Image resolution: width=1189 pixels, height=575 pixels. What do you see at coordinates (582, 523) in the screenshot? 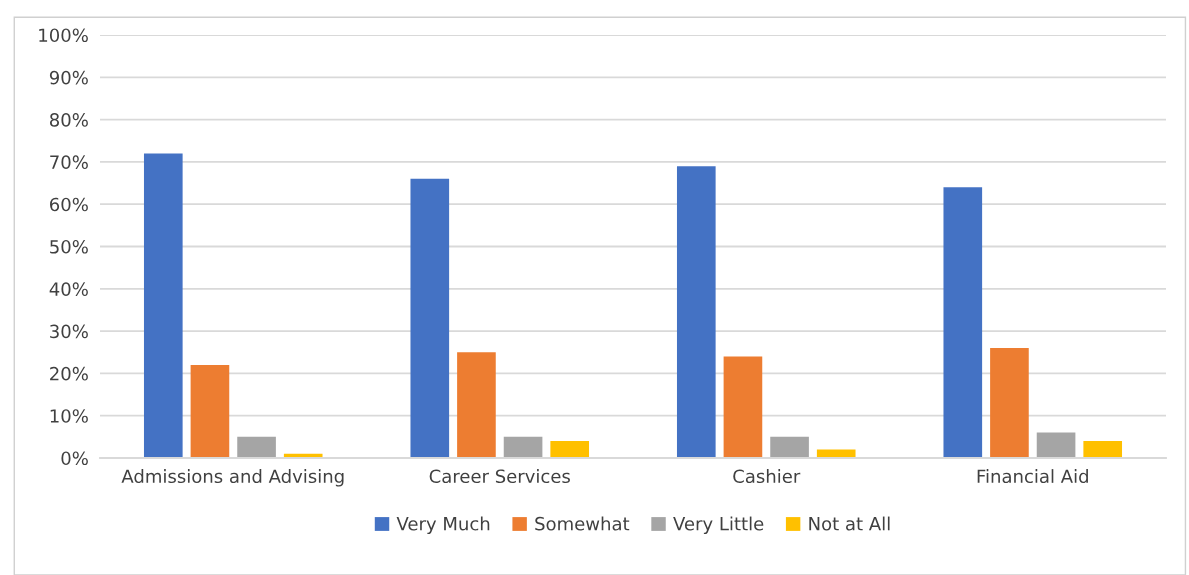
I see `legend-label: Somewhat` at bounding box center [582, 523].